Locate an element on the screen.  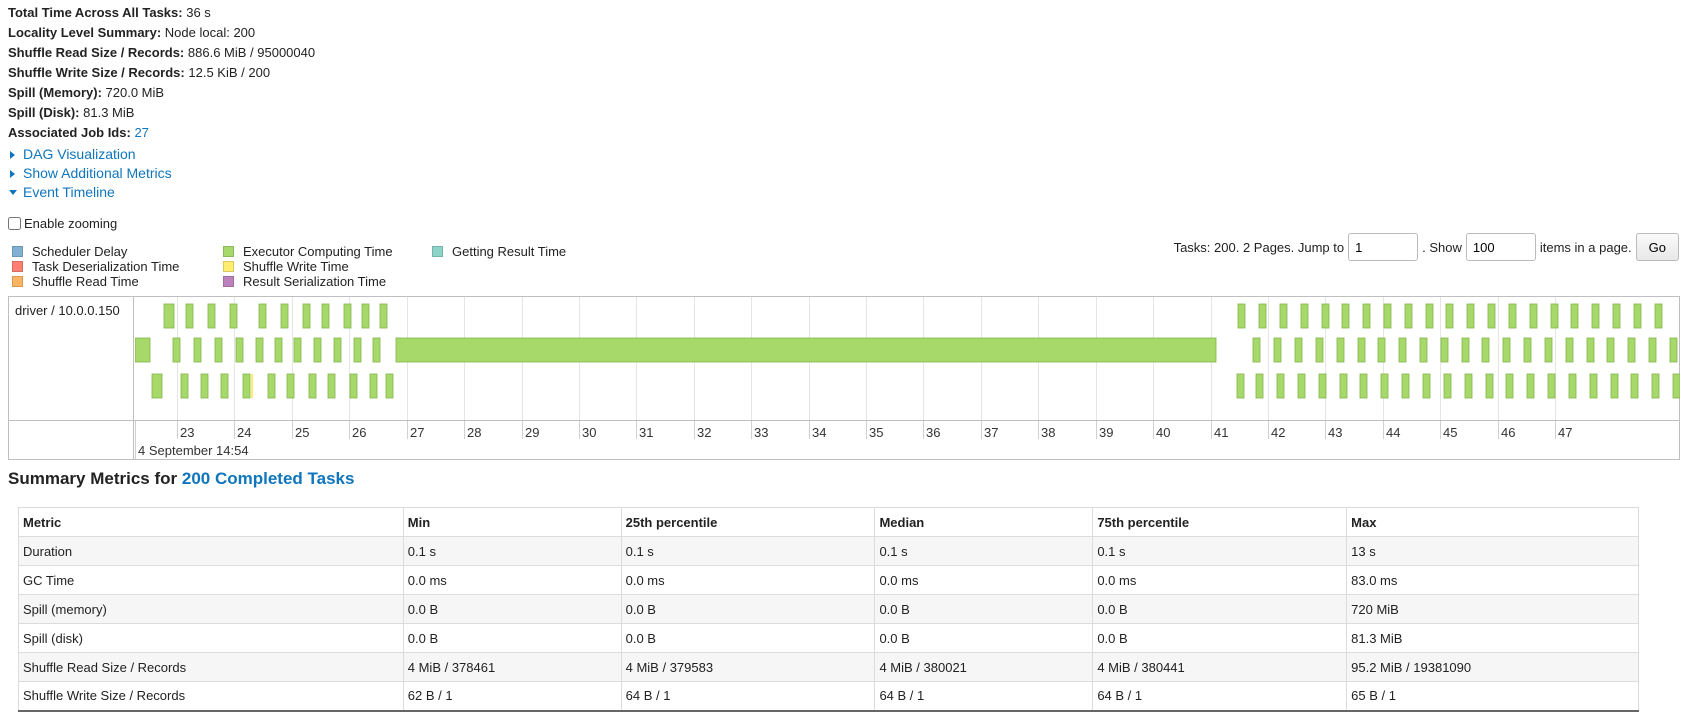
swatch-executor-computing is located at coordinates (228, 251).